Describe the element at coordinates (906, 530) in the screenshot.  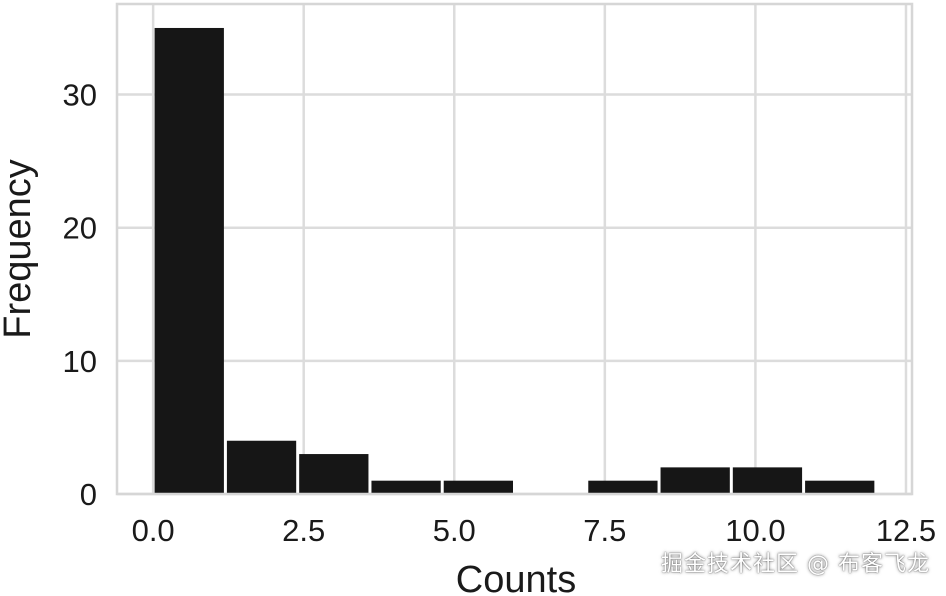
I see `x-tick-label: 12.5` at that location.